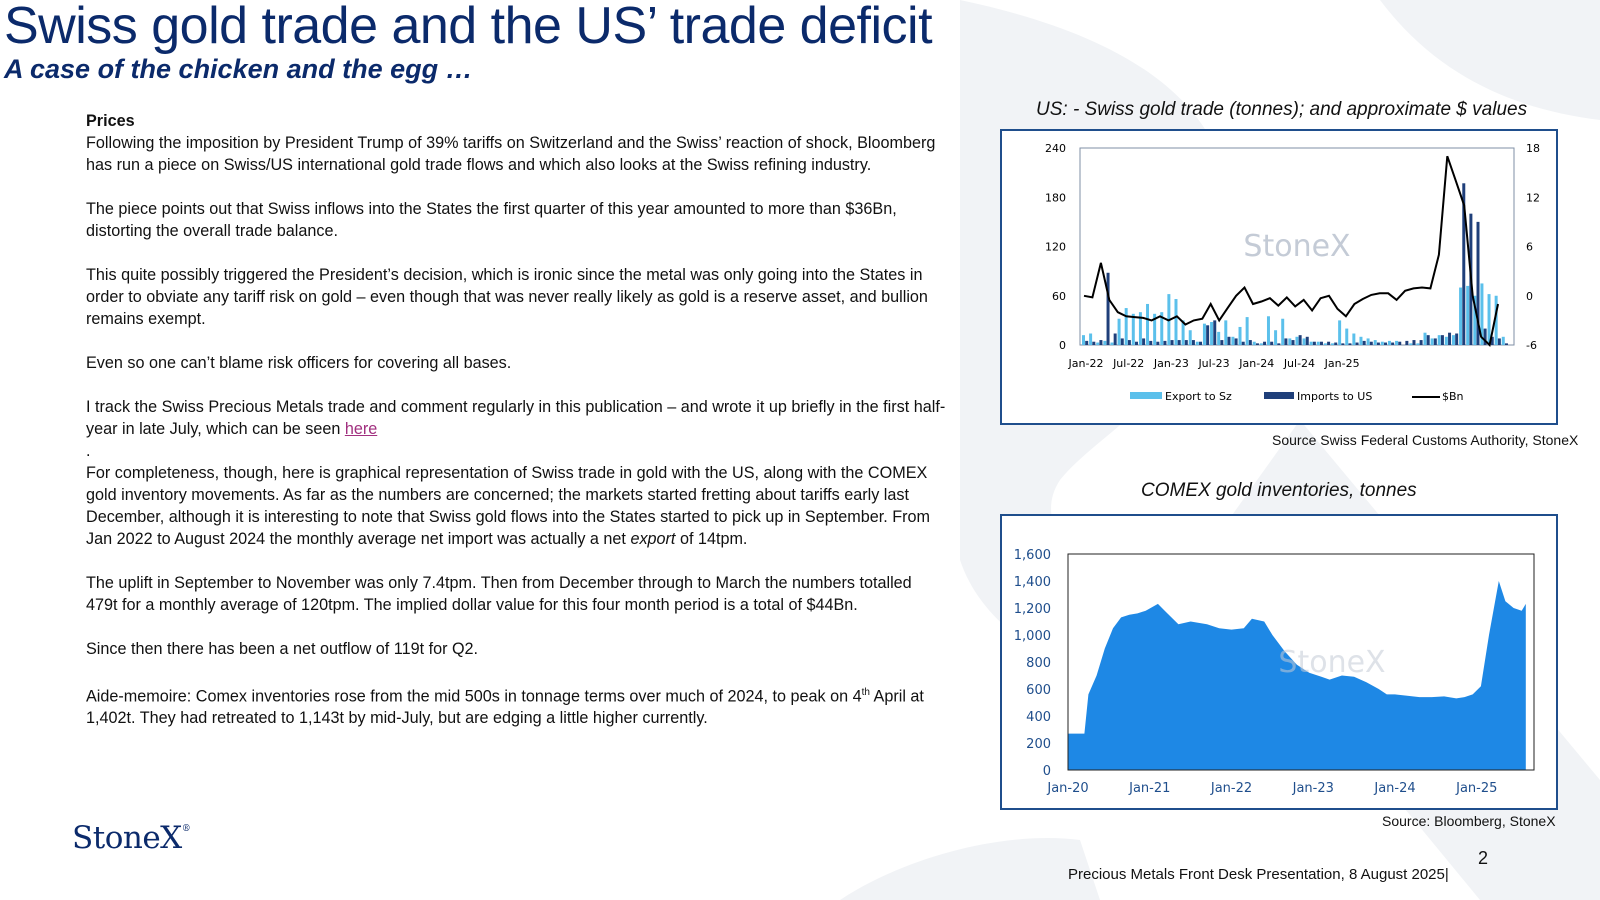 The image size is (1600, 900). I want to click on page-number: 2, so click(1483, 858).